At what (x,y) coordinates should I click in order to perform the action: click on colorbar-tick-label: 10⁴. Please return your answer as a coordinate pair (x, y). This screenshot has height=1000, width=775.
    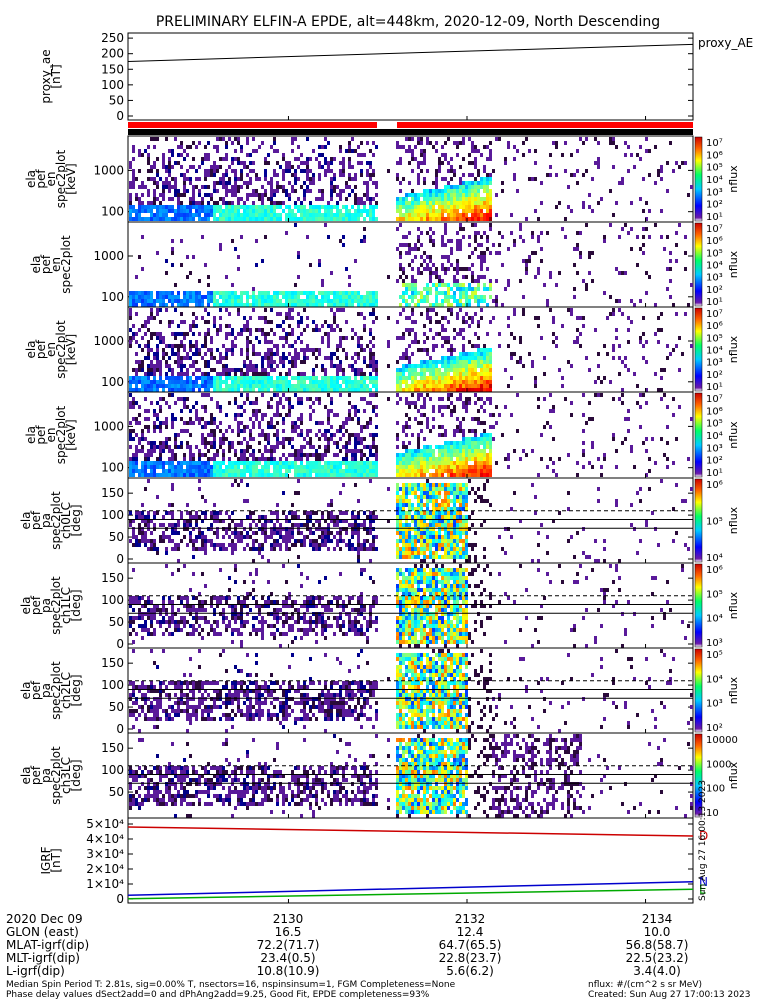
    Looking at the image, I should click on (714, 436).